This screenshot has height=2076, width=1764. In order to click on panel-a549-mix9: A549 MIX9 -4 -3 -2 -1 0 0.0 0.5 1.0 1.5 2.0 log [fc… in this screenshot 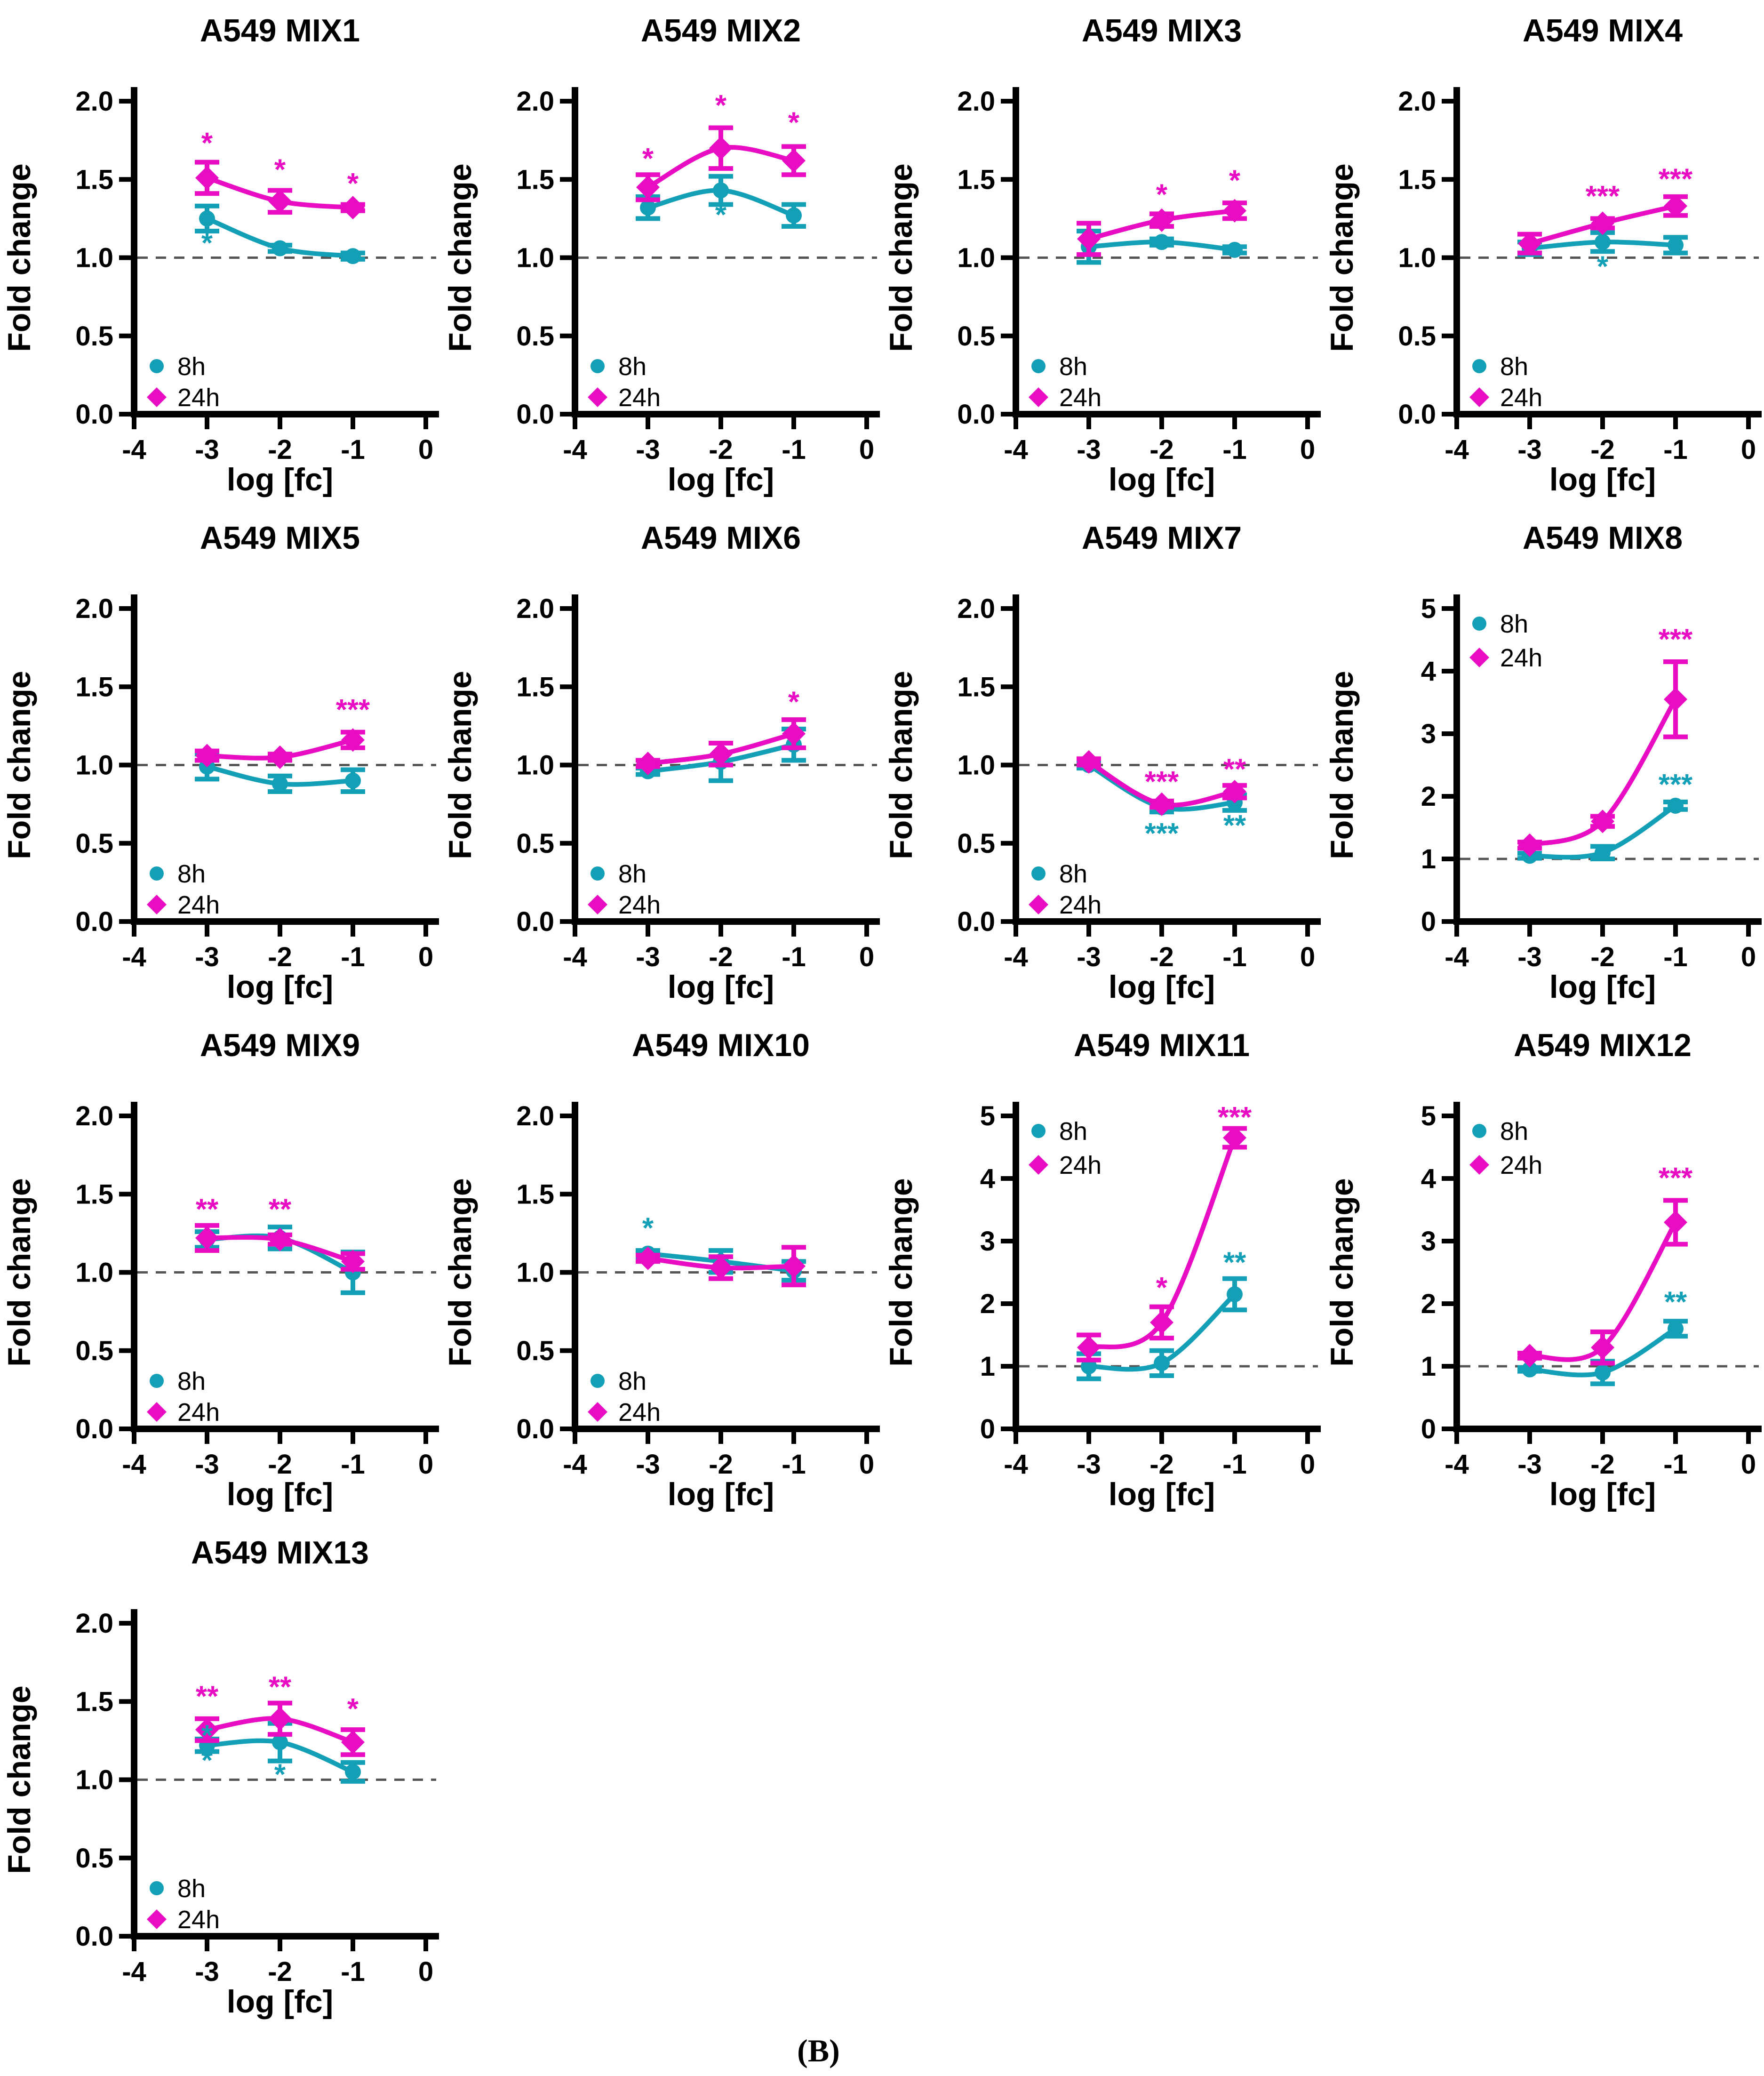, I will do `click(220, 1268)`.